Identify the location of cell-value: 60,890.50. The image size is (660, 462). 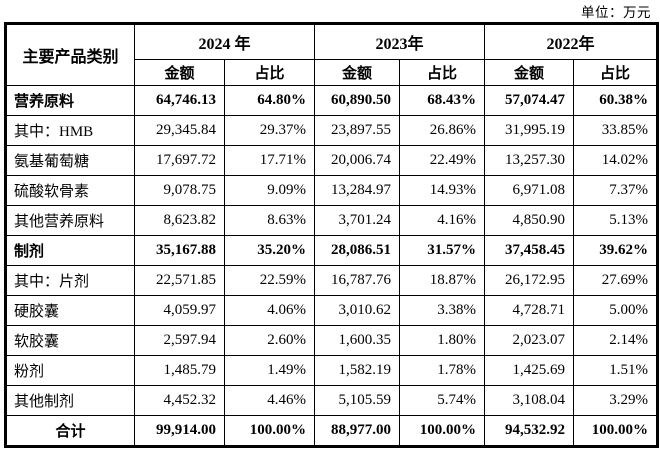
(357, 100).